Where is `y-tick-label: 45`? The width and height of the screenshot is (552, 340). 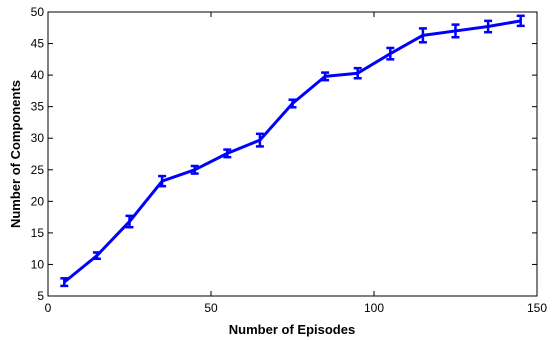
y-tick-label: 45 is located at coordinates (38, 44).